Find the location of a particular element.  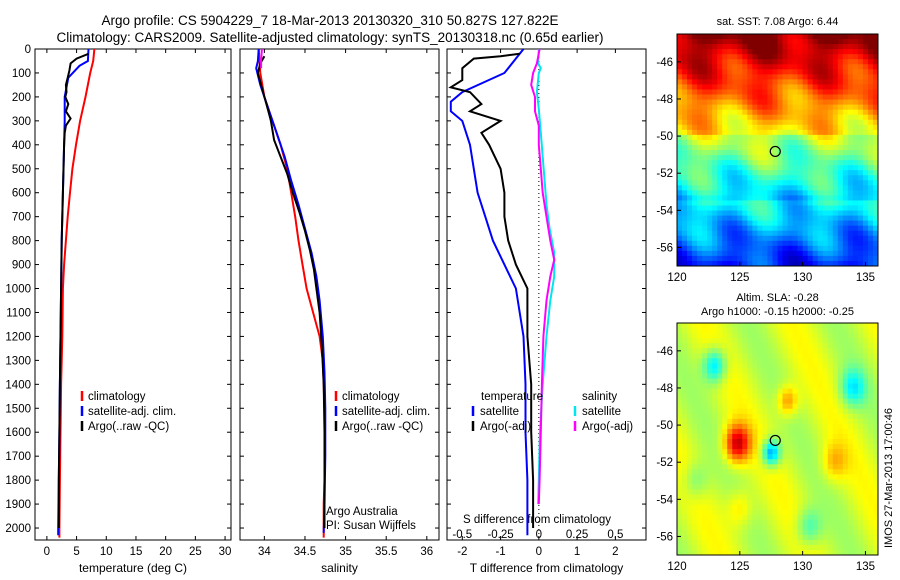

legend-label: Argo(-adj) is located at coordinates (505, 427).